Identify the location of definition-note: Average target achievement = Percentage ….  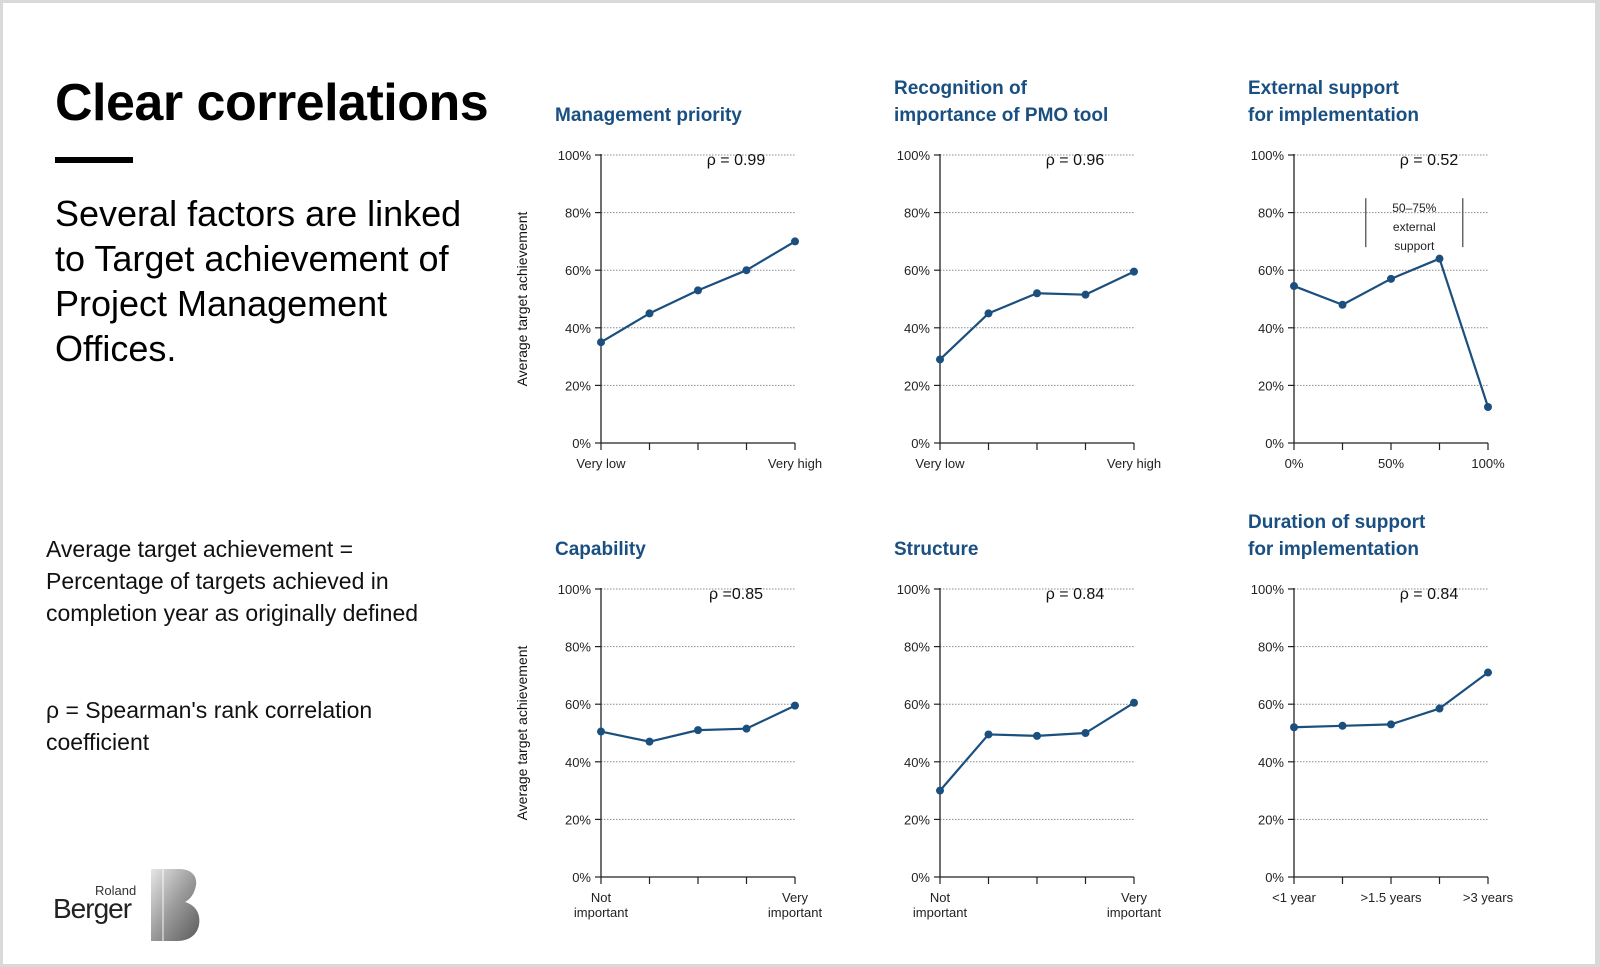
(232, 581).